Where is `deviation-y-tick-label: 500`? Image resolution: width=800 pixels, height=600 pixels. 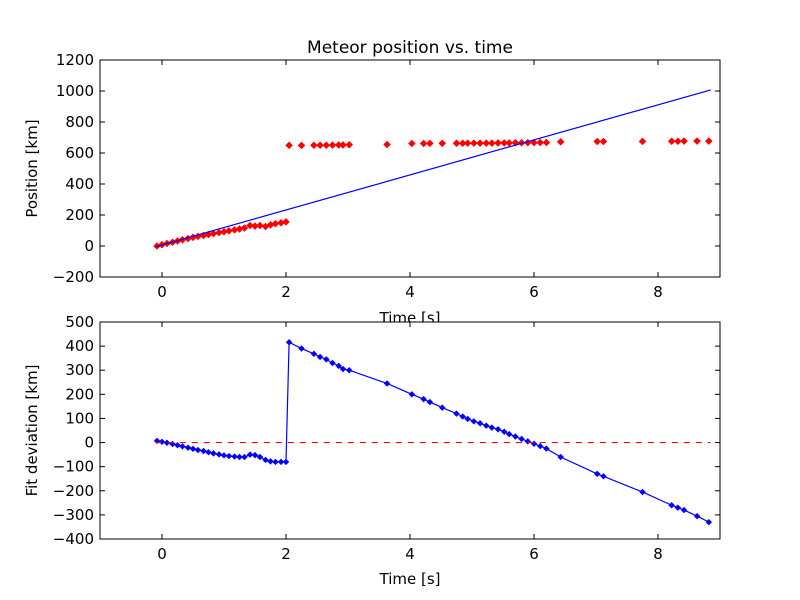
deviation-y-tick-label: 500 is located at coordinates (79, 322).